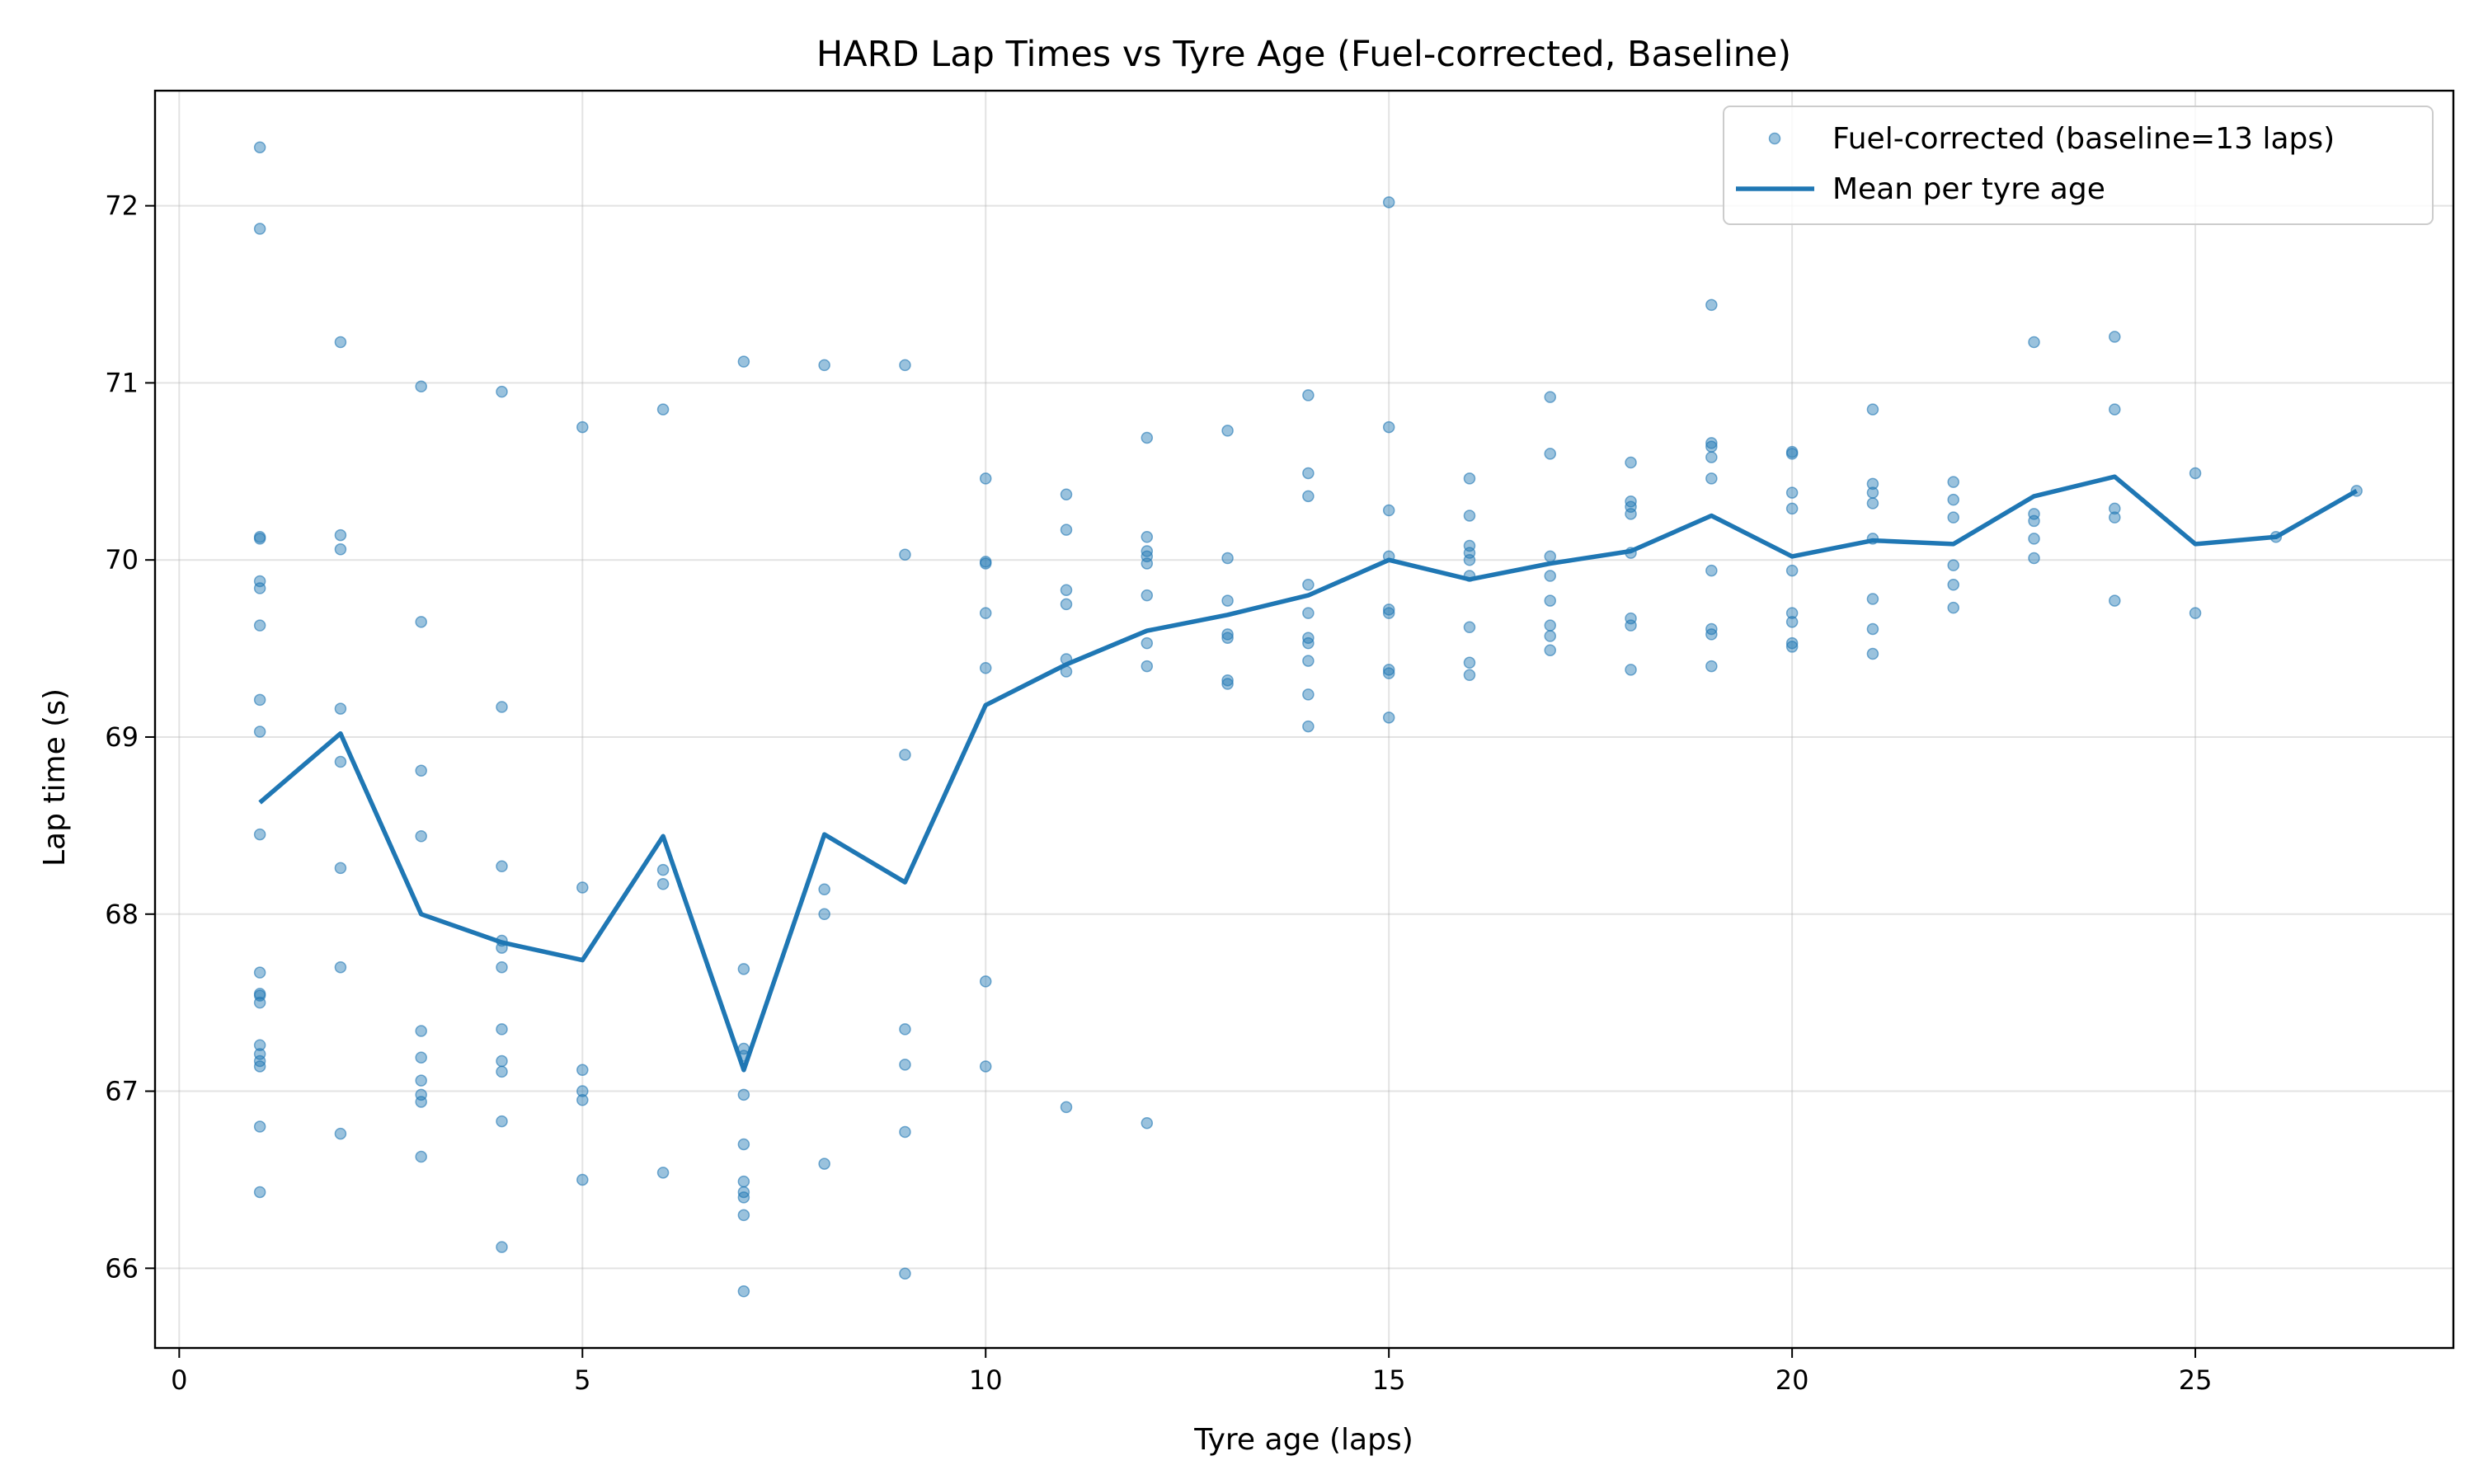 The height and width of the screenshot is (1484, 2474). Describe the element at coordinates (55, 777) in the screenshot. I see `y-axis-label: Lap time (s)` at that location.